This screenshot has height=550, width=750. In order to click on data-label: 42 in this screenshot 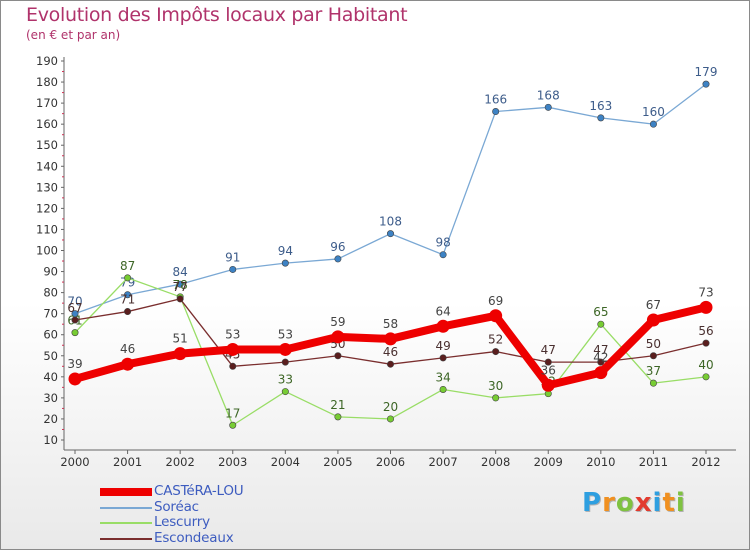, I will do `click(600, 358)`.